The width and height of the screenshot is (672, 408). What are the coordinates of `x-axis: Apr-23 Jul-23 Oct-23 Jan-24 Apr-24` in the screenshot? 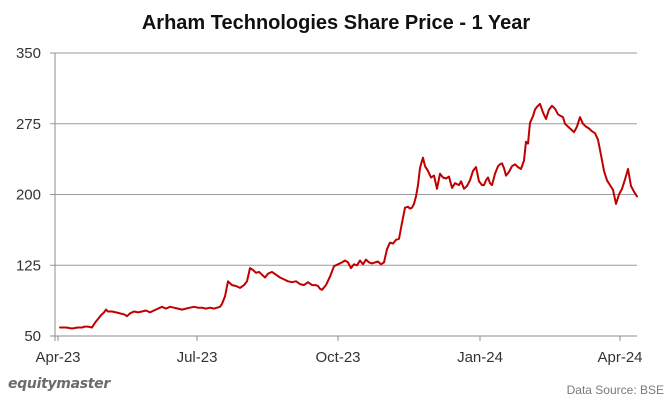 It's located at (339, 350).